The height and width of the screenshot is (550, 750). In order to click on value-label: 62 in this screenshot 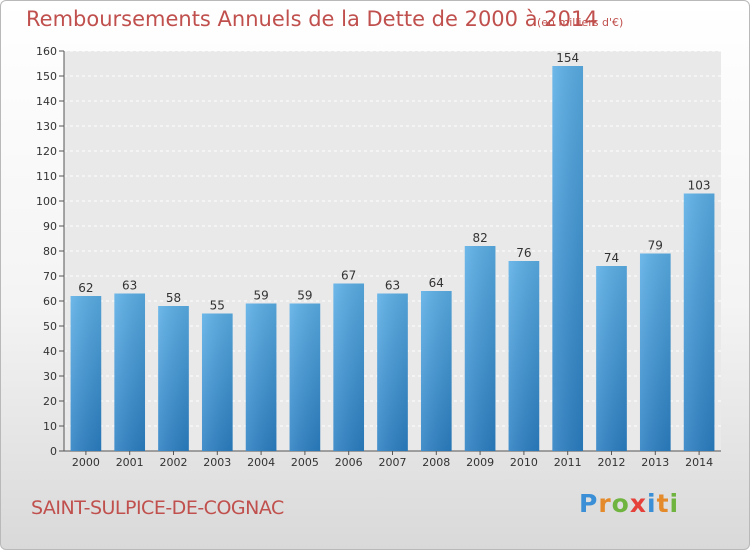, I will do `click(85, 288)`.